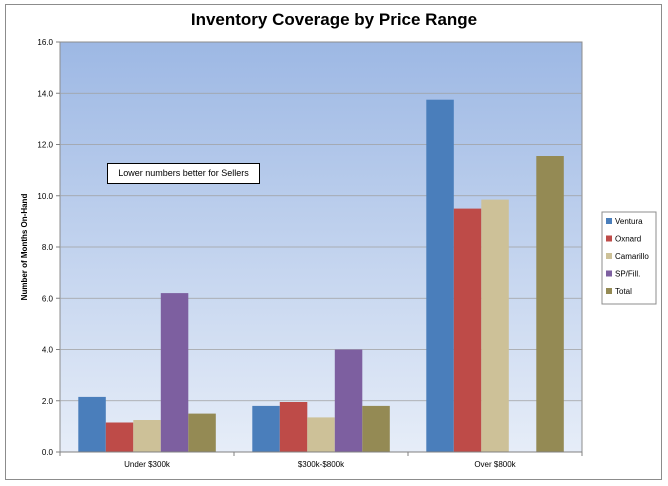  Describe the element at coordinates (495, 464) in the screenshot. I see `x-tick-label: Over $800k` at that location.